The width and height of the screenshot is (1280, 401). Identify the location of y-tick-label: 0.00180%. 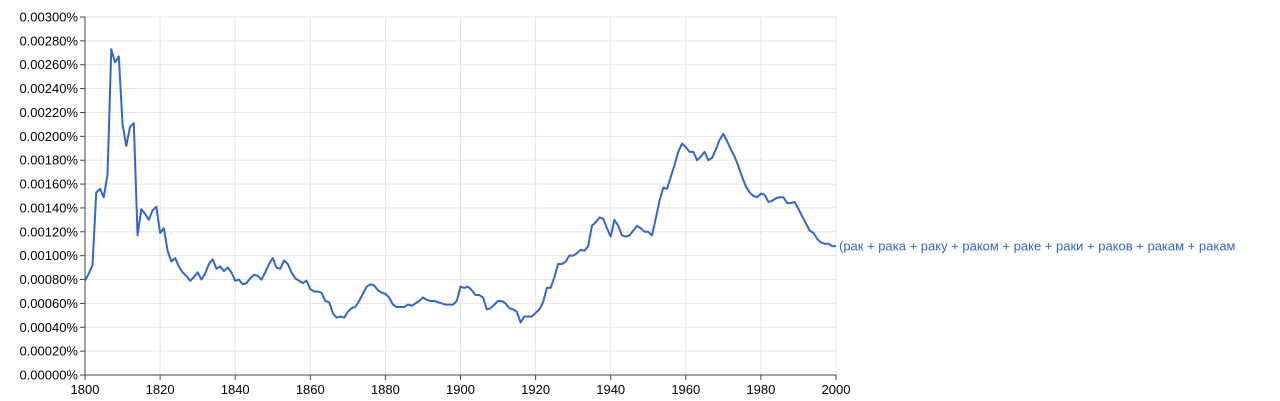
(48, 160).